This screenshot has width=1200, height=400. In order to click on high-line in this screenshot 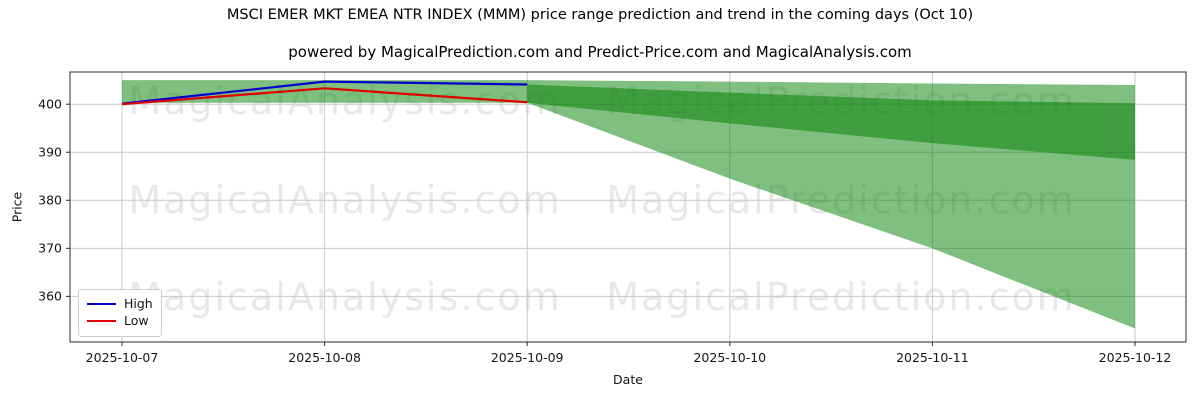, I will do `click(324, 92)`.